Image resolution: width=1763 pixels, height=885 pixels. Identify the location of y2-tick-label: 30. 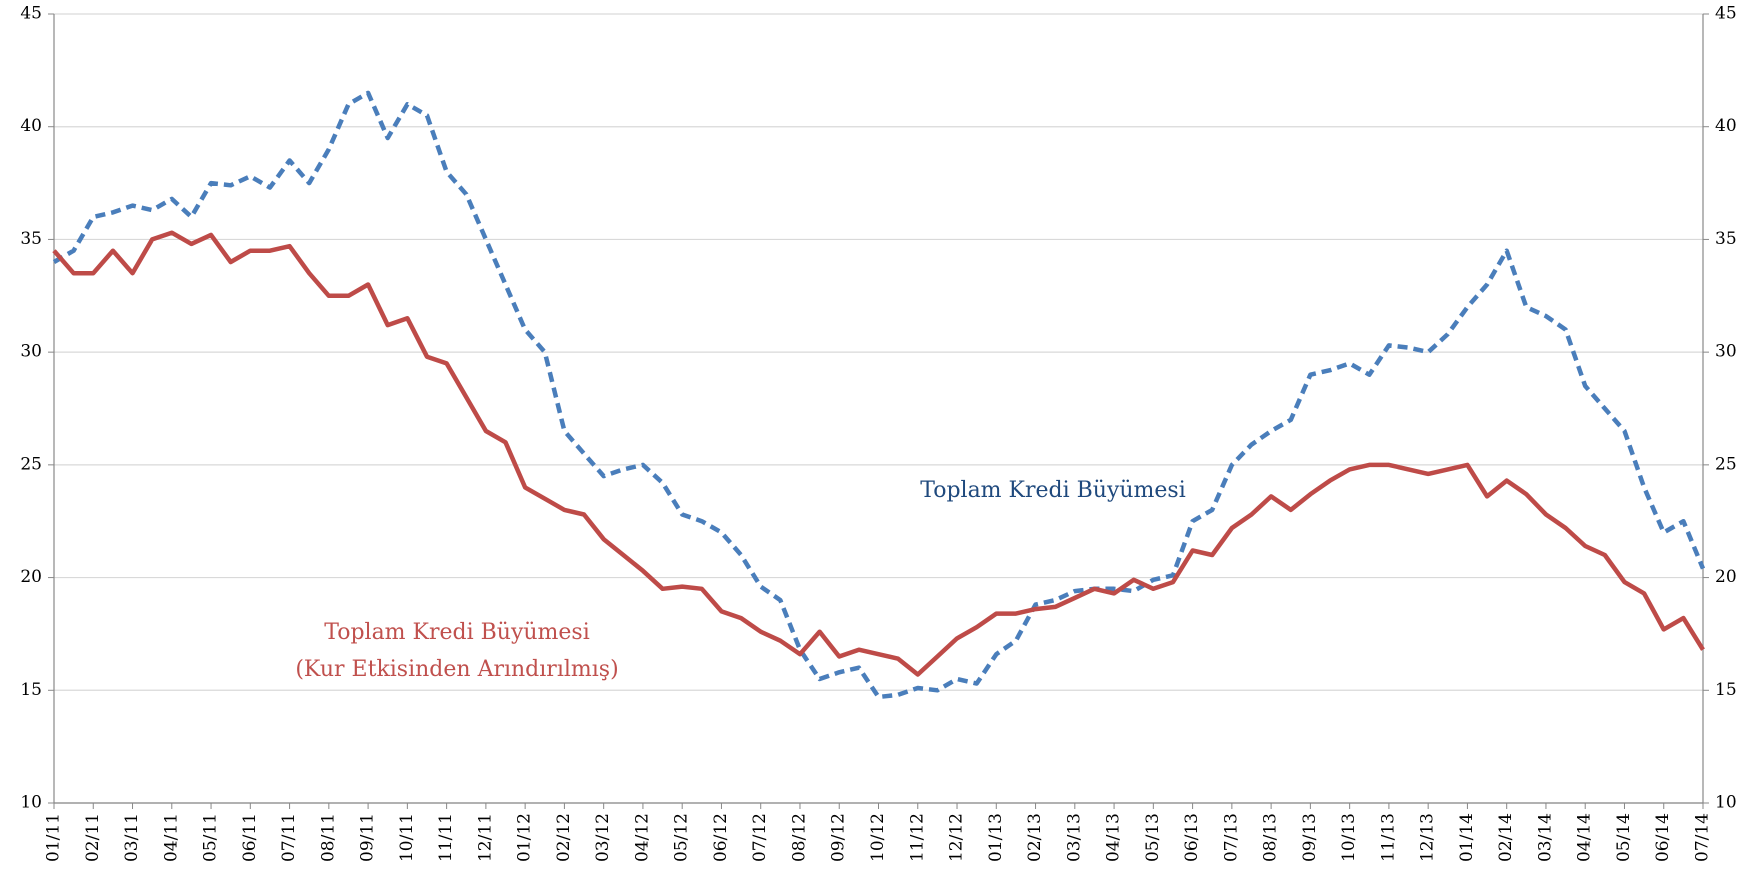
(1726, 352).